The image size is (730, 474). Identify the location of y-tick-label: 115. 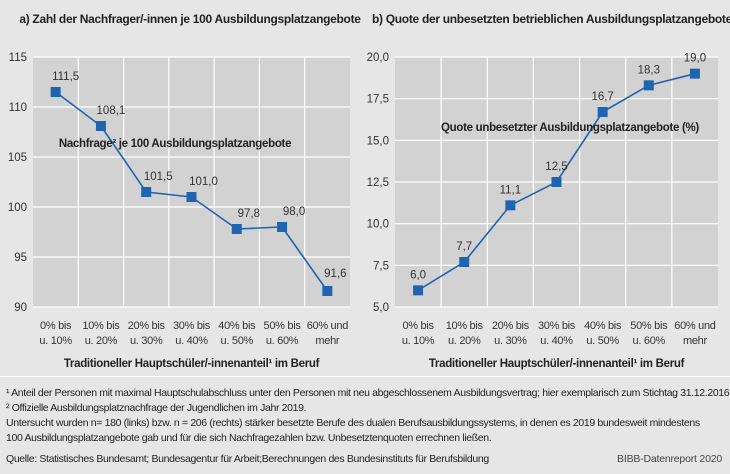
(18, 58).